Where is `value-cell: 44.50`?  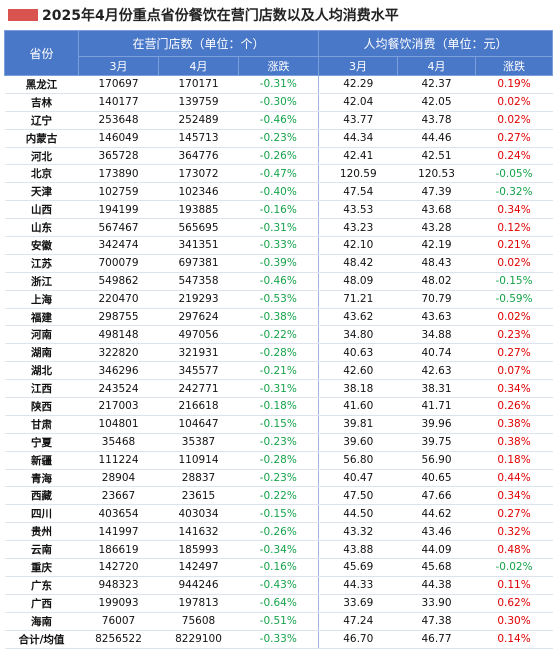
value-cell: 44.50 is located at coordinates (358, 514).